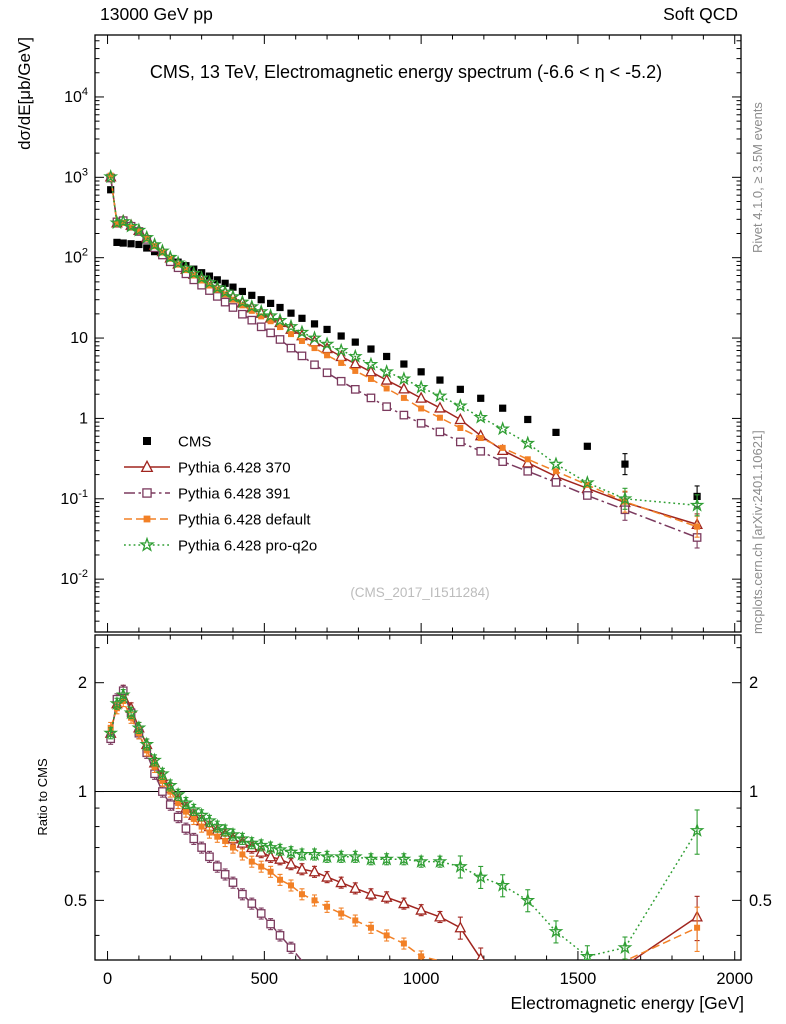 The height and width of the screenshot is (1024, 786). I want to click on legend-label: Pythia 6.428 391, so click(234, 494).